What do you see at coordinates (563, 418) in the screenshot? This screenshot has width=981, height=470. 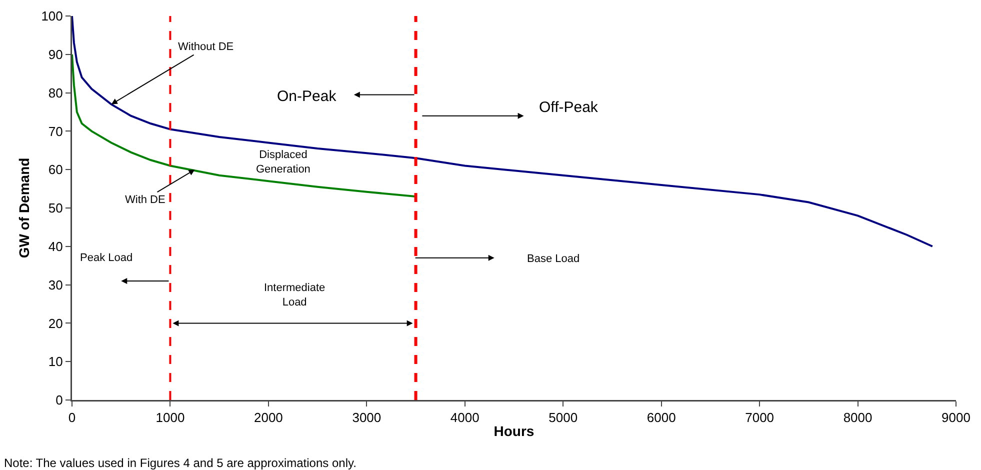 I see `x-tick-label: 5000` at bounding box center [563, 418].